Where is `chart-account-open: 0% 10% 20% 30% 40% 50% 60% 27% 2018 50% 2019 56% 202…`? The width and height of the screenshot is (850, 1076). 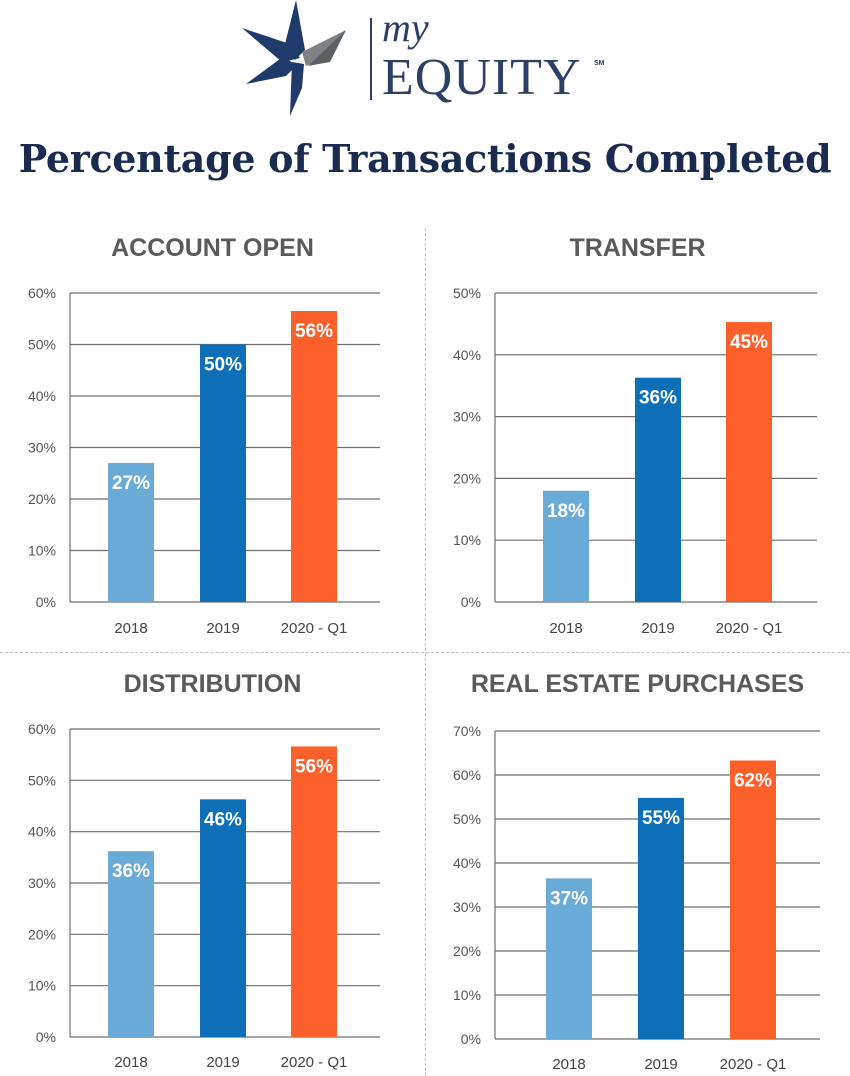 chart-account-open: 0% 10% 20% 30% 40% 50% 60% 27% 2018 50% 2019 56% 202… is located at coordinates (204, 461).